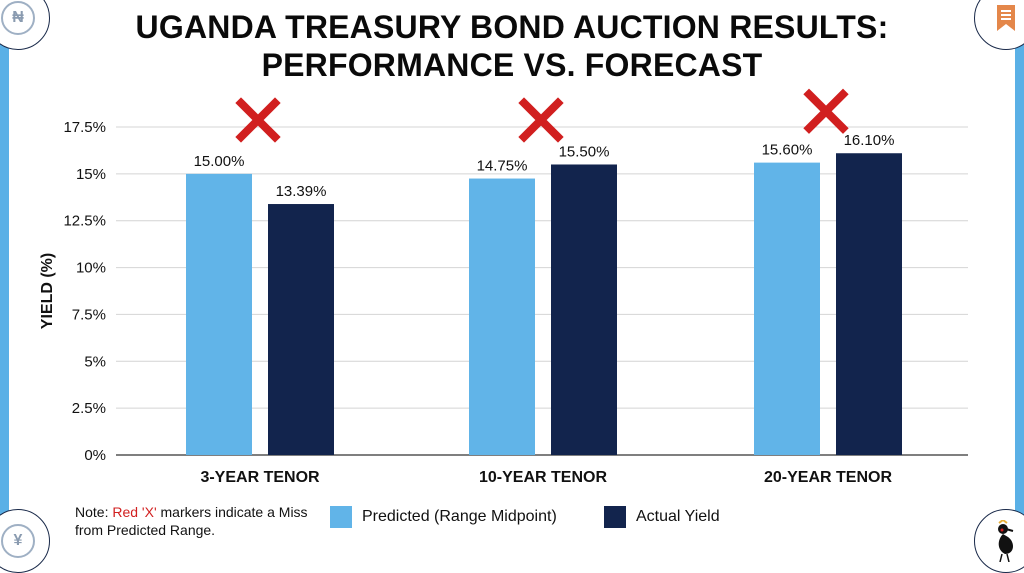 The width and height of the screenshot is (1024, 573). I want to click on data-label: 15.00%, so click(219, 161).